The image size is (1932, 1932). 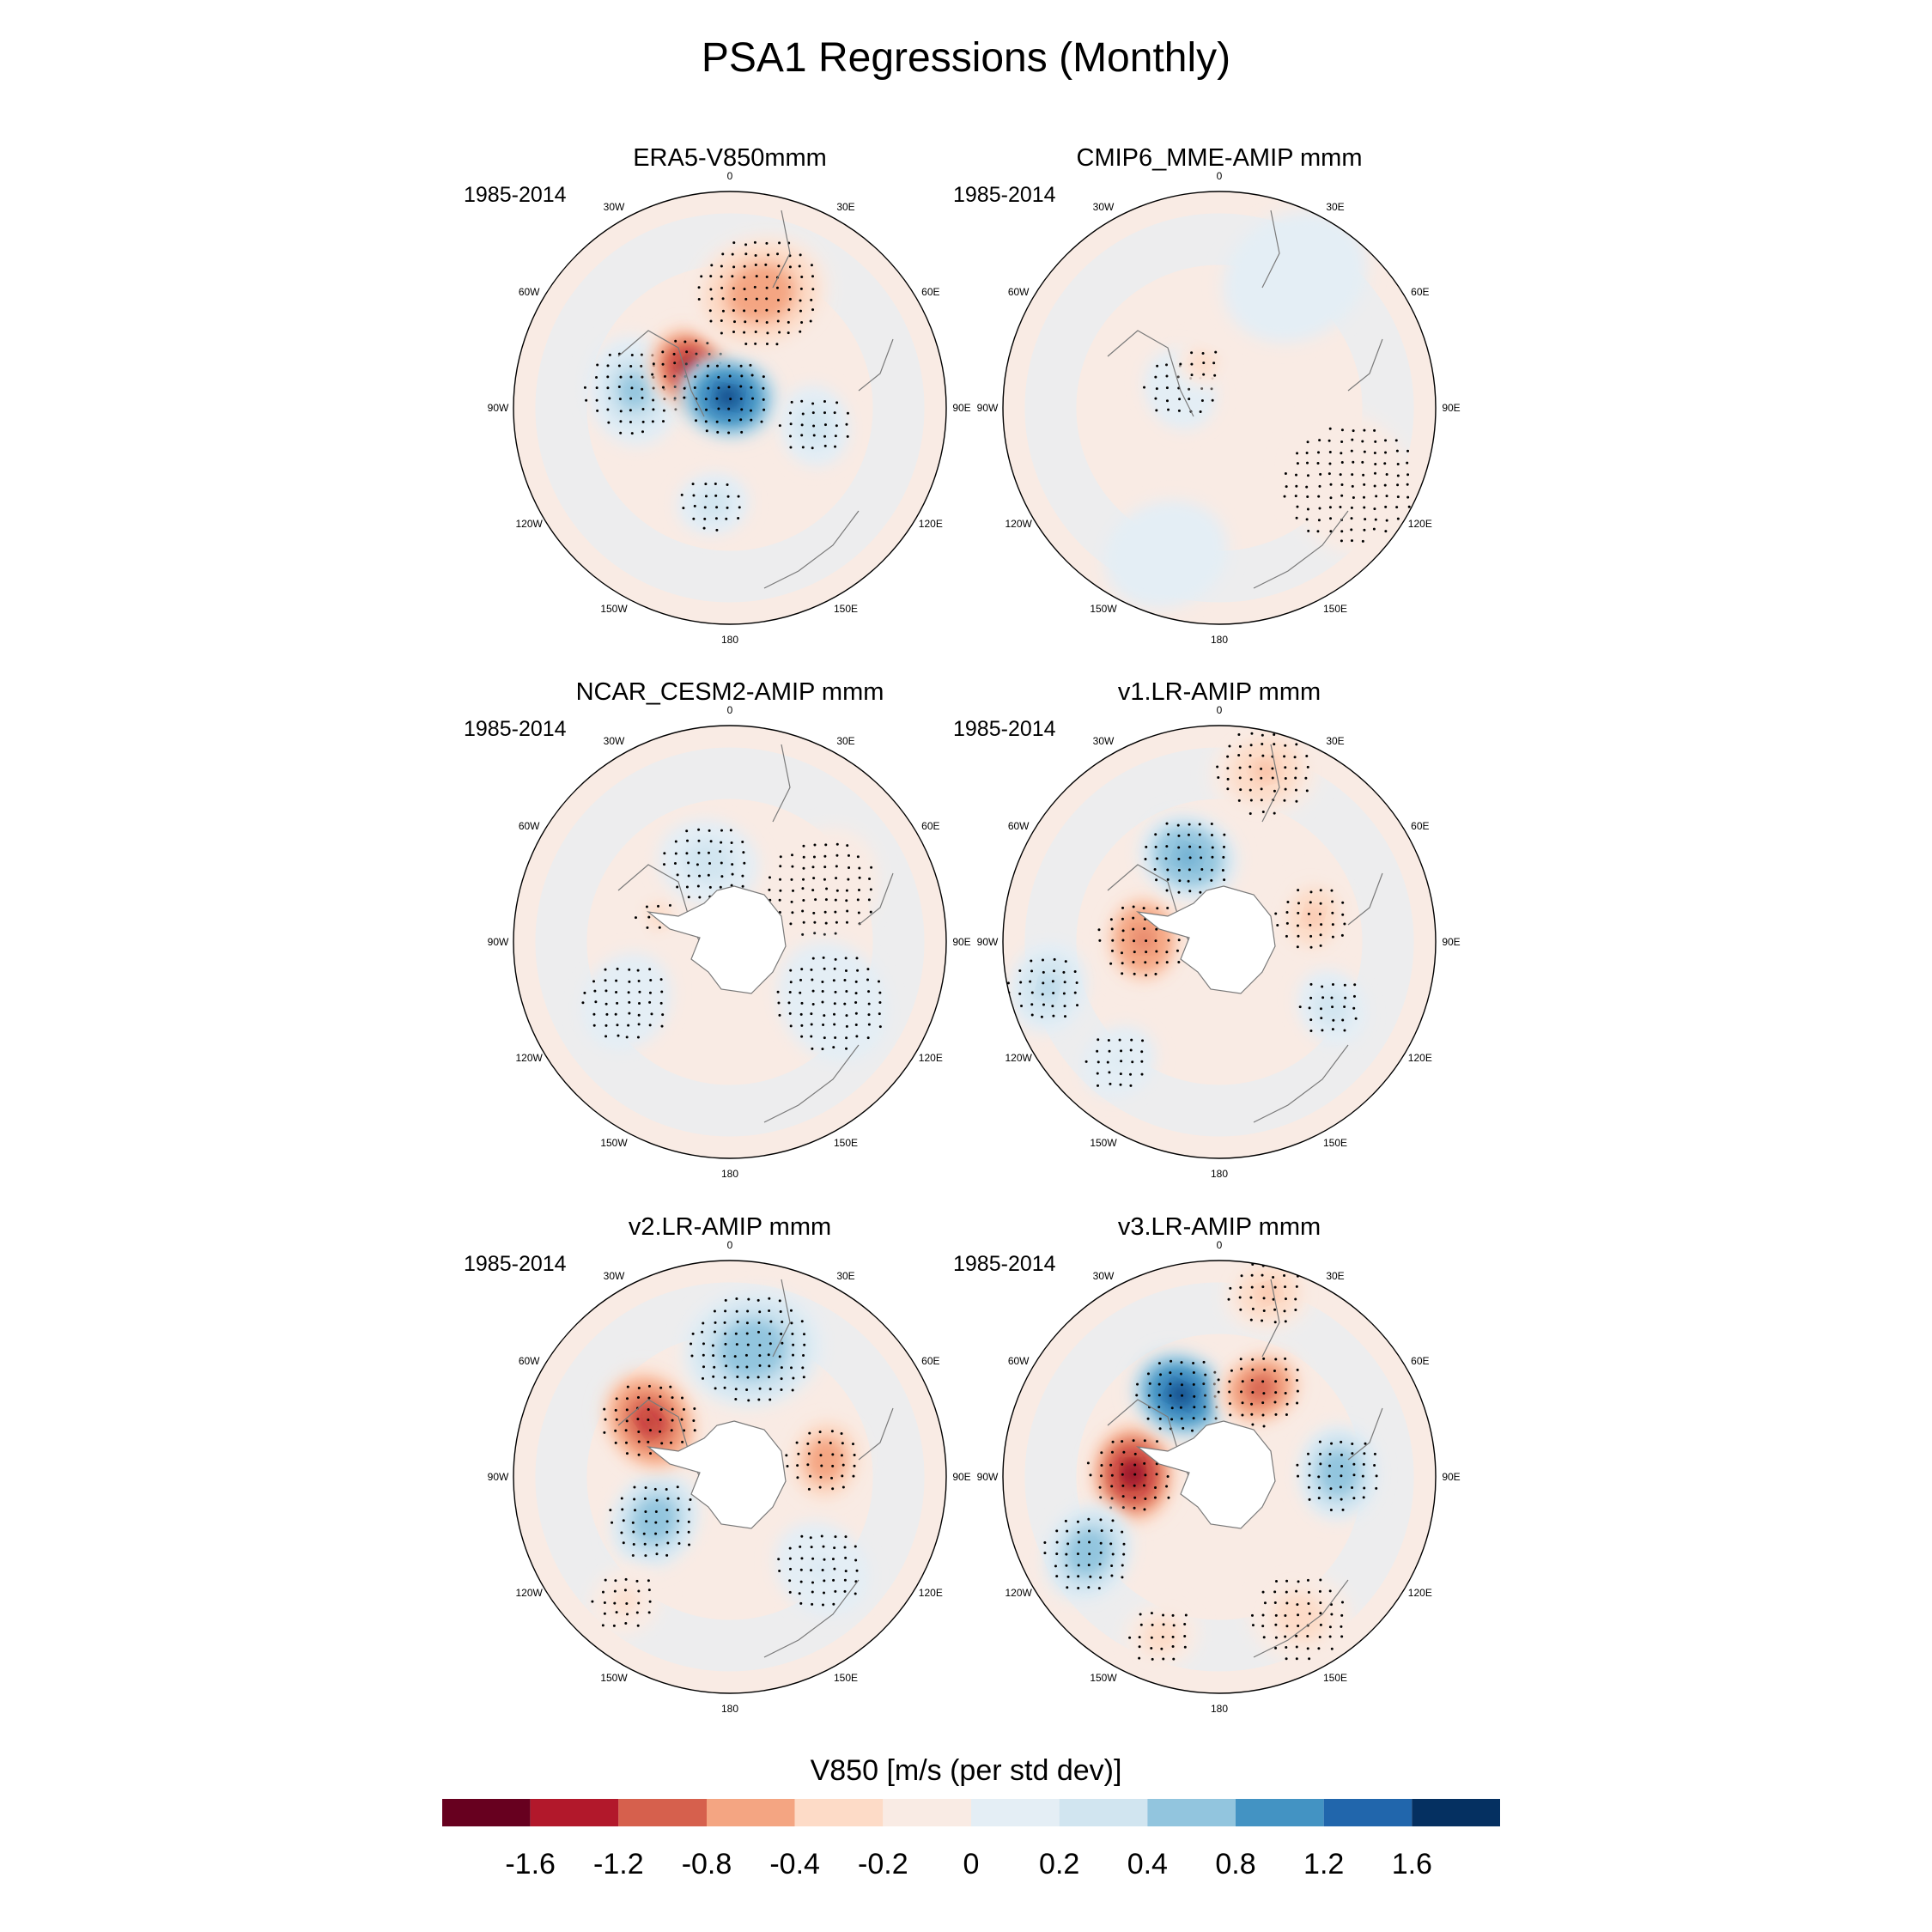 What do you see at coordinates (794, 1864) in the screenshot?
I see `colorbar-tick-label: -0.4` at bounding box center [794, 1864].